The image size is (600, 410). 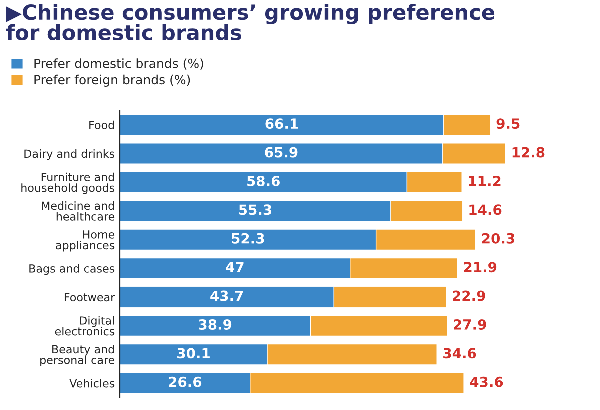 I want to click on data-label: 58.6, so click(x=264, y=181).